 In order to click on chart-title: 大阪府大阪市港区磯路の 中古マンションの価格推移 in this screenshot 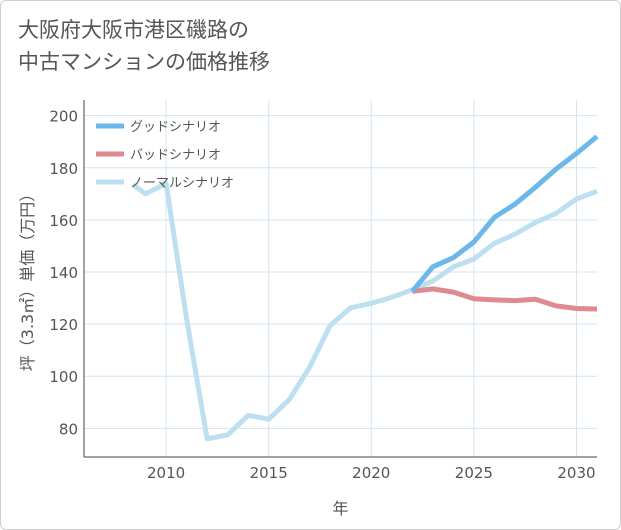, I will do `click(228, 46)`.